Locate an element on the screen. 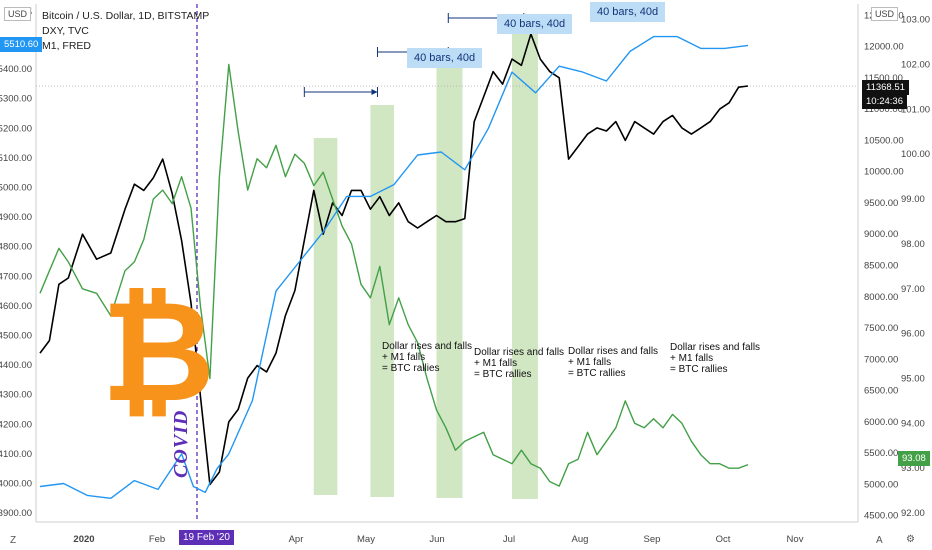  x-tick-label: Jul is located at coordinates (509, 539).